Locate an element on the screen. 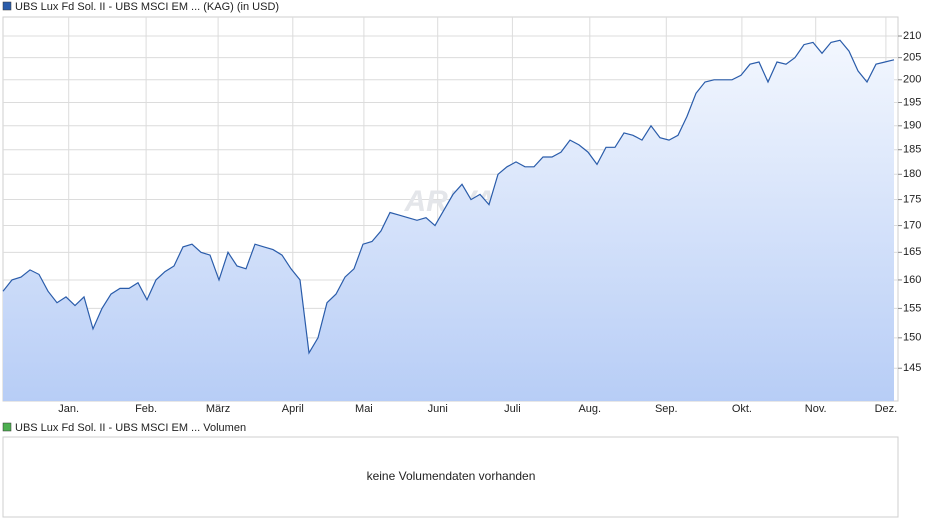  y-tick-label: 150 is located at coordinates (912, 338).